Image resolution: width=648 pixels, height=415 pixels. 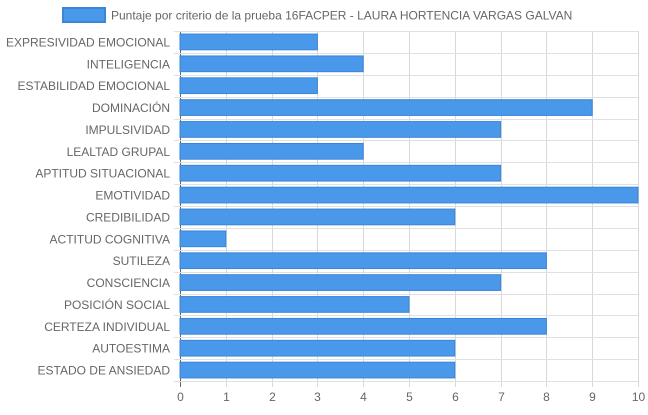 I want to click on x-tick-label: 0, so click(x=180, y=397).